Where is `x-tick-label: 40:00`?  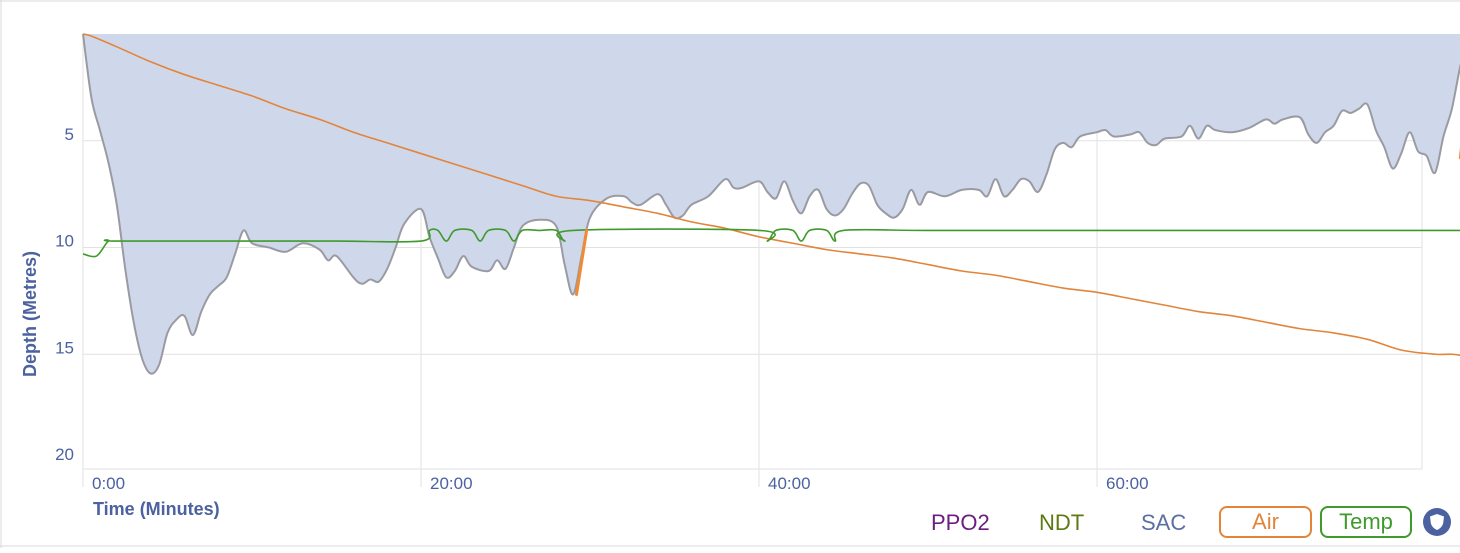 x-tick-label: 40:00 is located at coordinates (789, 483).